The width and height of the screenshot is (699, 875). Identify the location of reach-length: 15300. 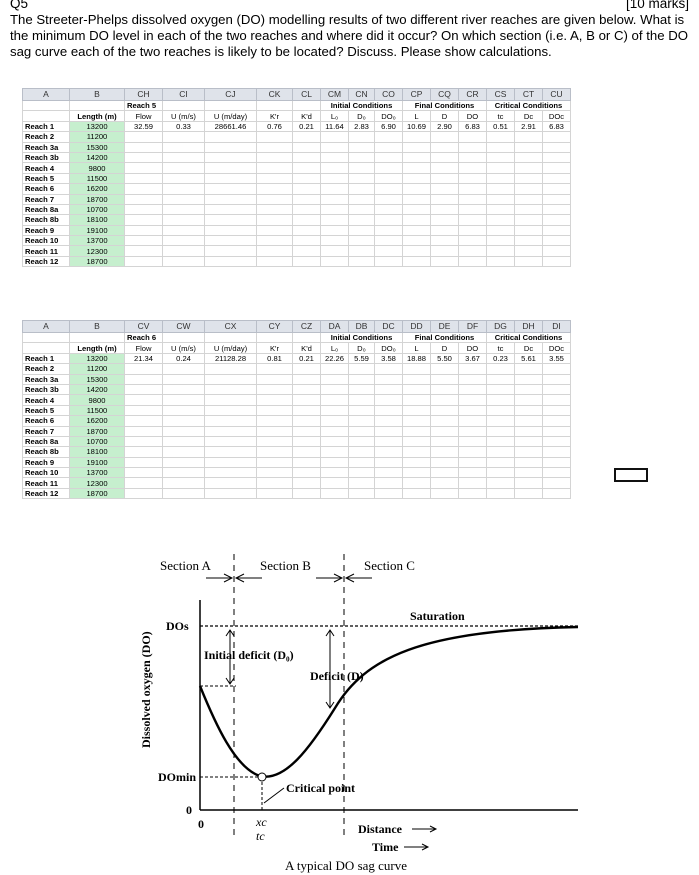
(97, 147).